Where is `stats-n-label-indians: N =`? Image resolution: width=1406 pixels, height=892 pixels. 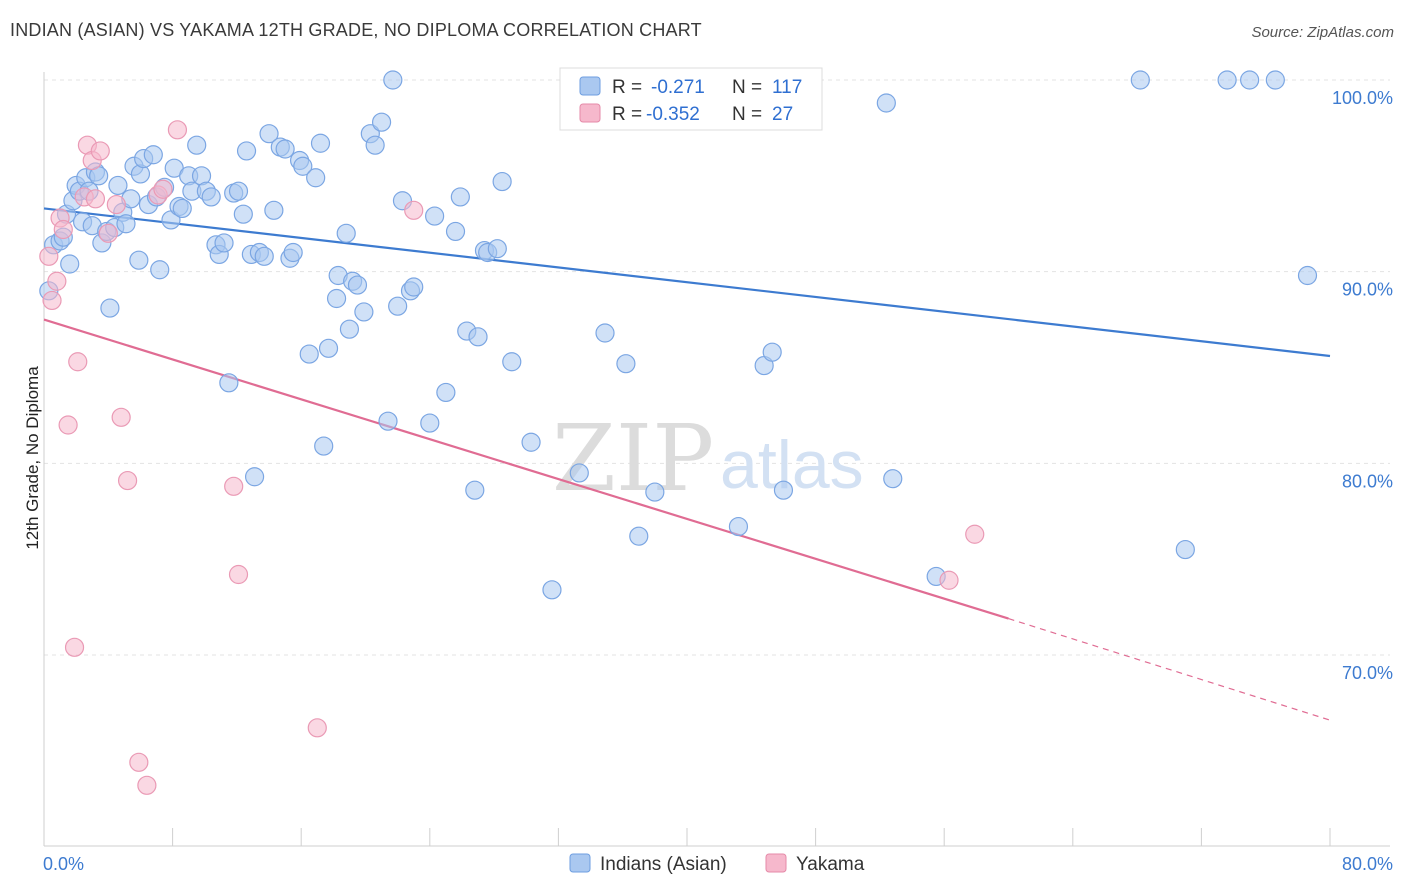
stats-n-label-indians: N = is located at coordinates (747, 87).